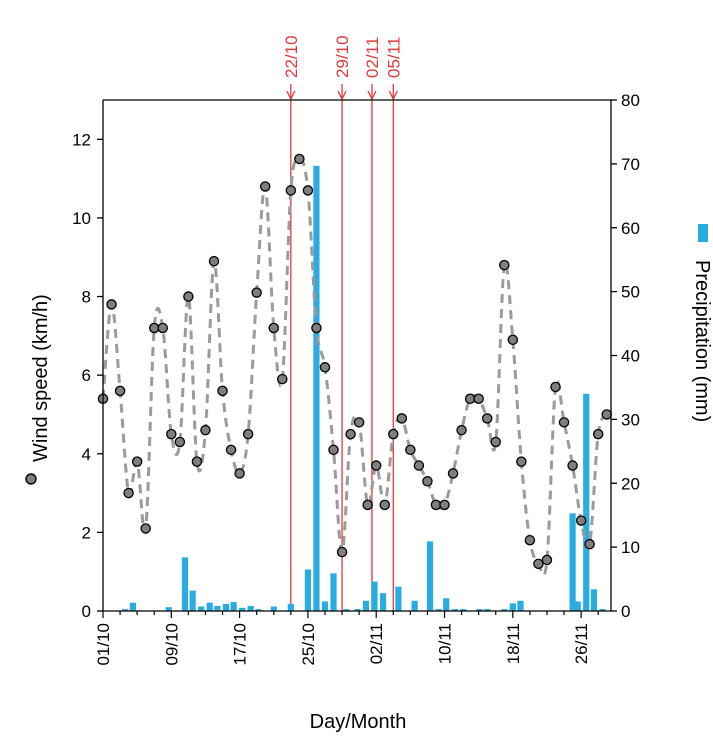  Describe the element at coordinates (630, 419) in the screenshot. I see `right-tick-label: 30` at that location.